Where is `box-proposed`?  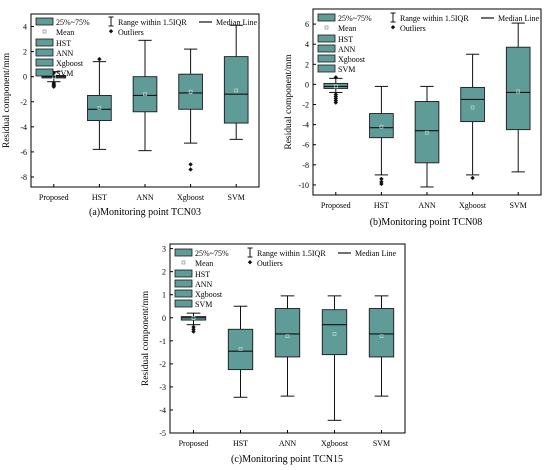 box-proposed is located at coordinates (54, 79).